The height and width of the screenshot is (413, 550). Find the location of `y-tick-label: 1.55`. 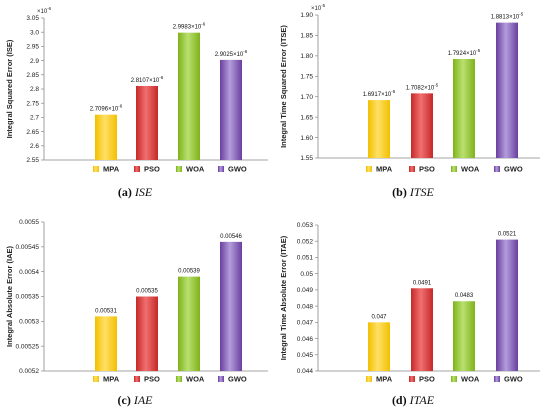

y-tick-label: 1.55 is located at coordinates (306, 158).